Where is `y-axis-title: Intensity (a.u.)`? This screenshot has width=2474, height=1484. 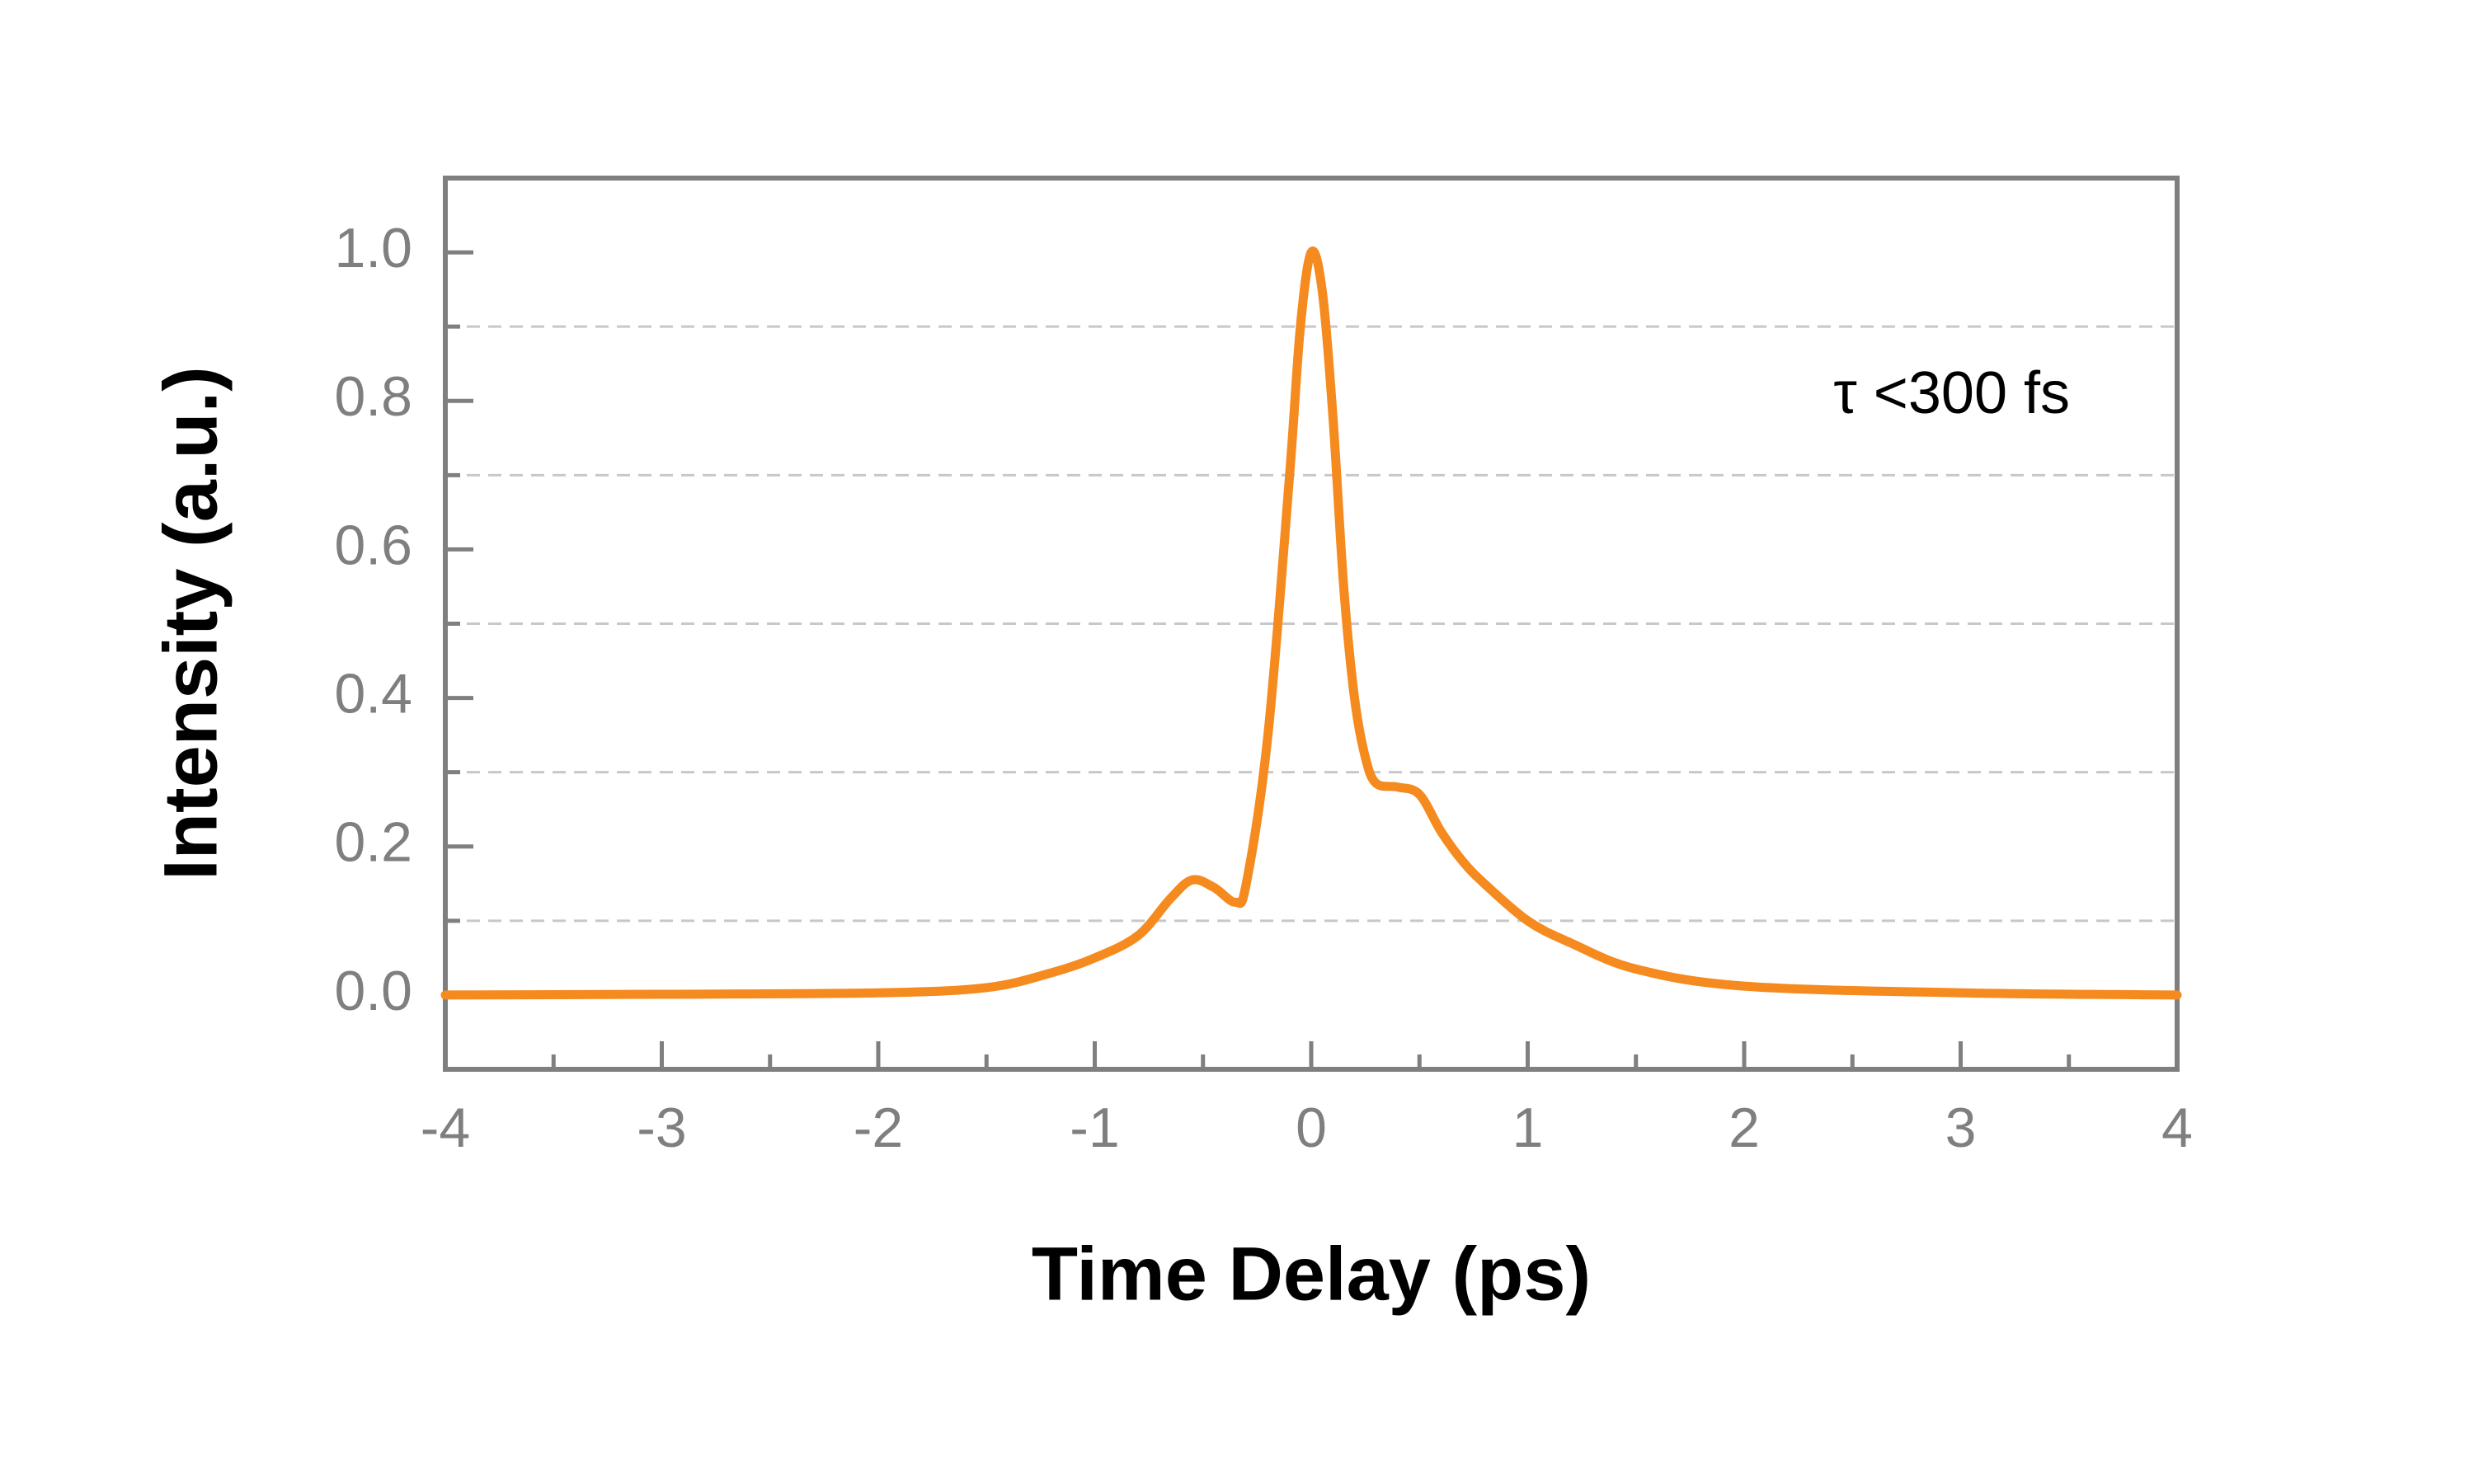 y-axis-title: Intensity (a.u.) is located at coordinates (190, 623).